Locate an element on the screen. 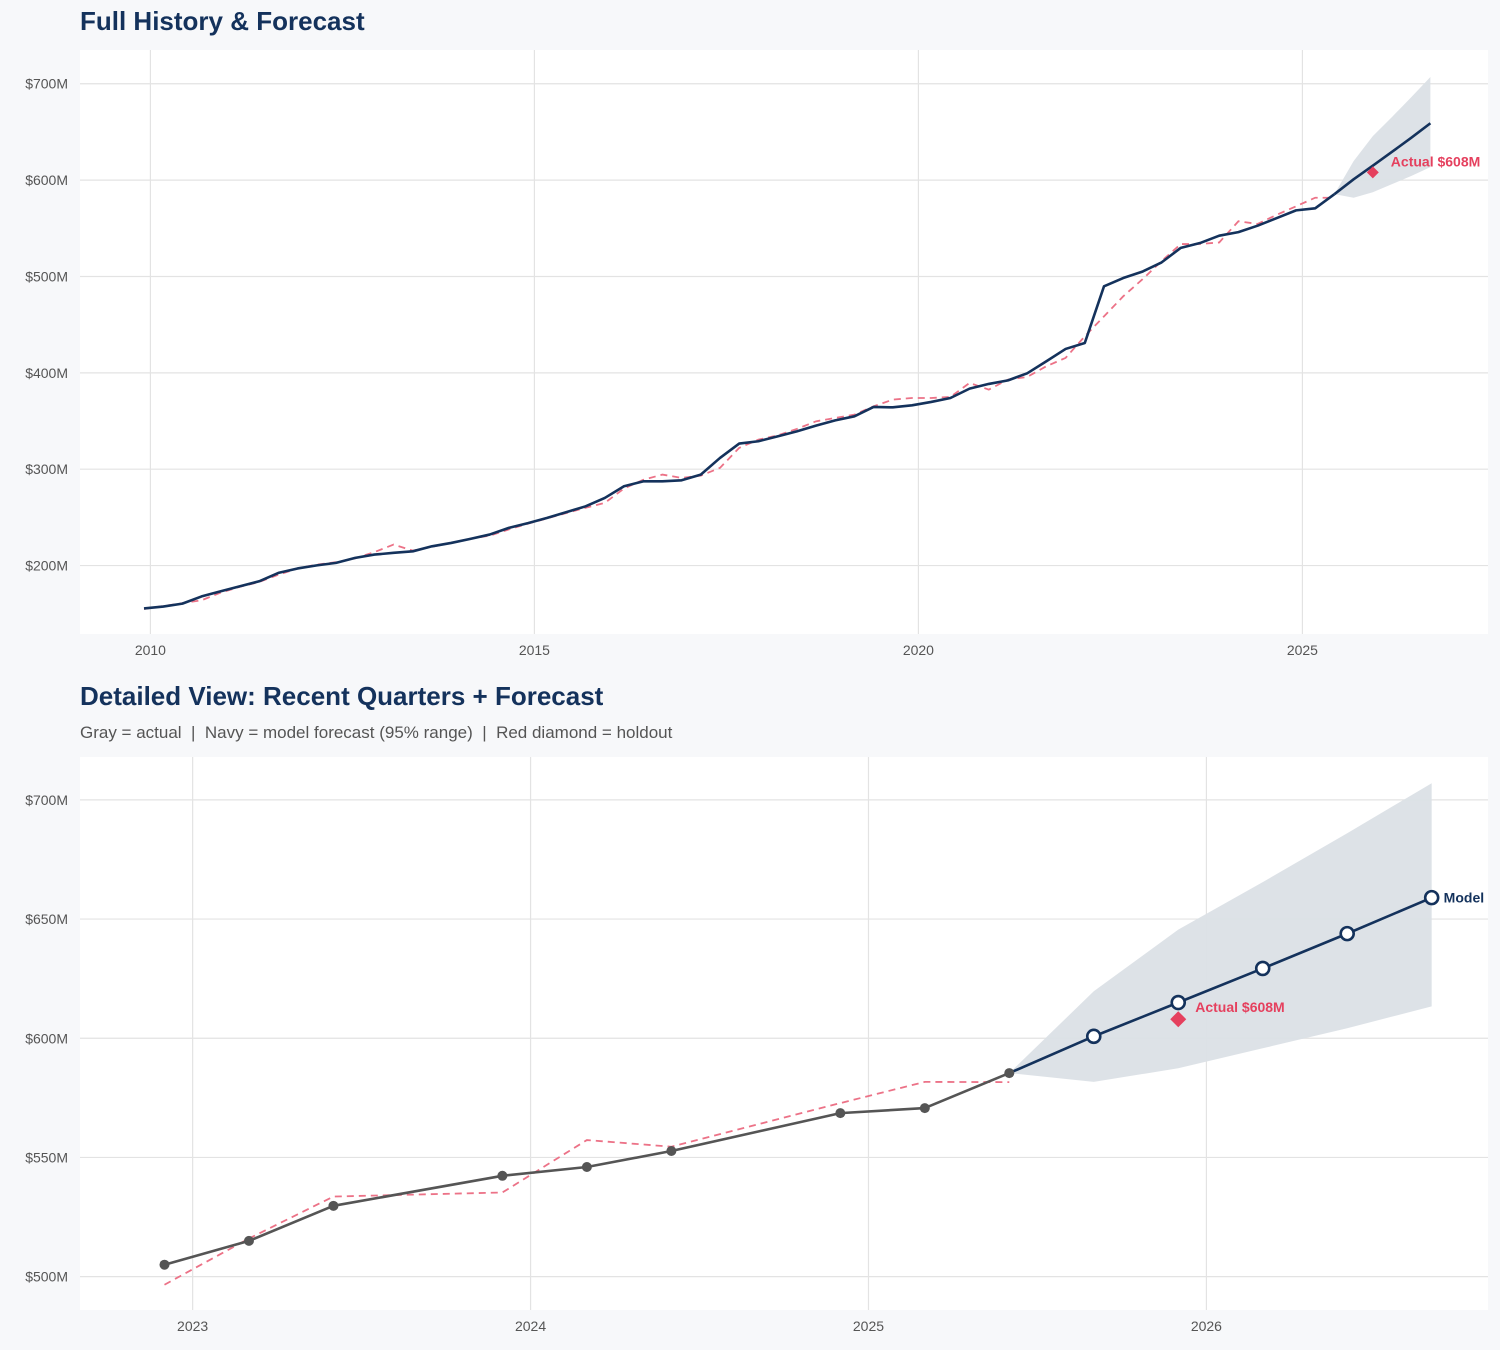 The width and height of the screenshot is (1500, 1350). x-tick-label: 2010 is located at coordinates (150, 650).